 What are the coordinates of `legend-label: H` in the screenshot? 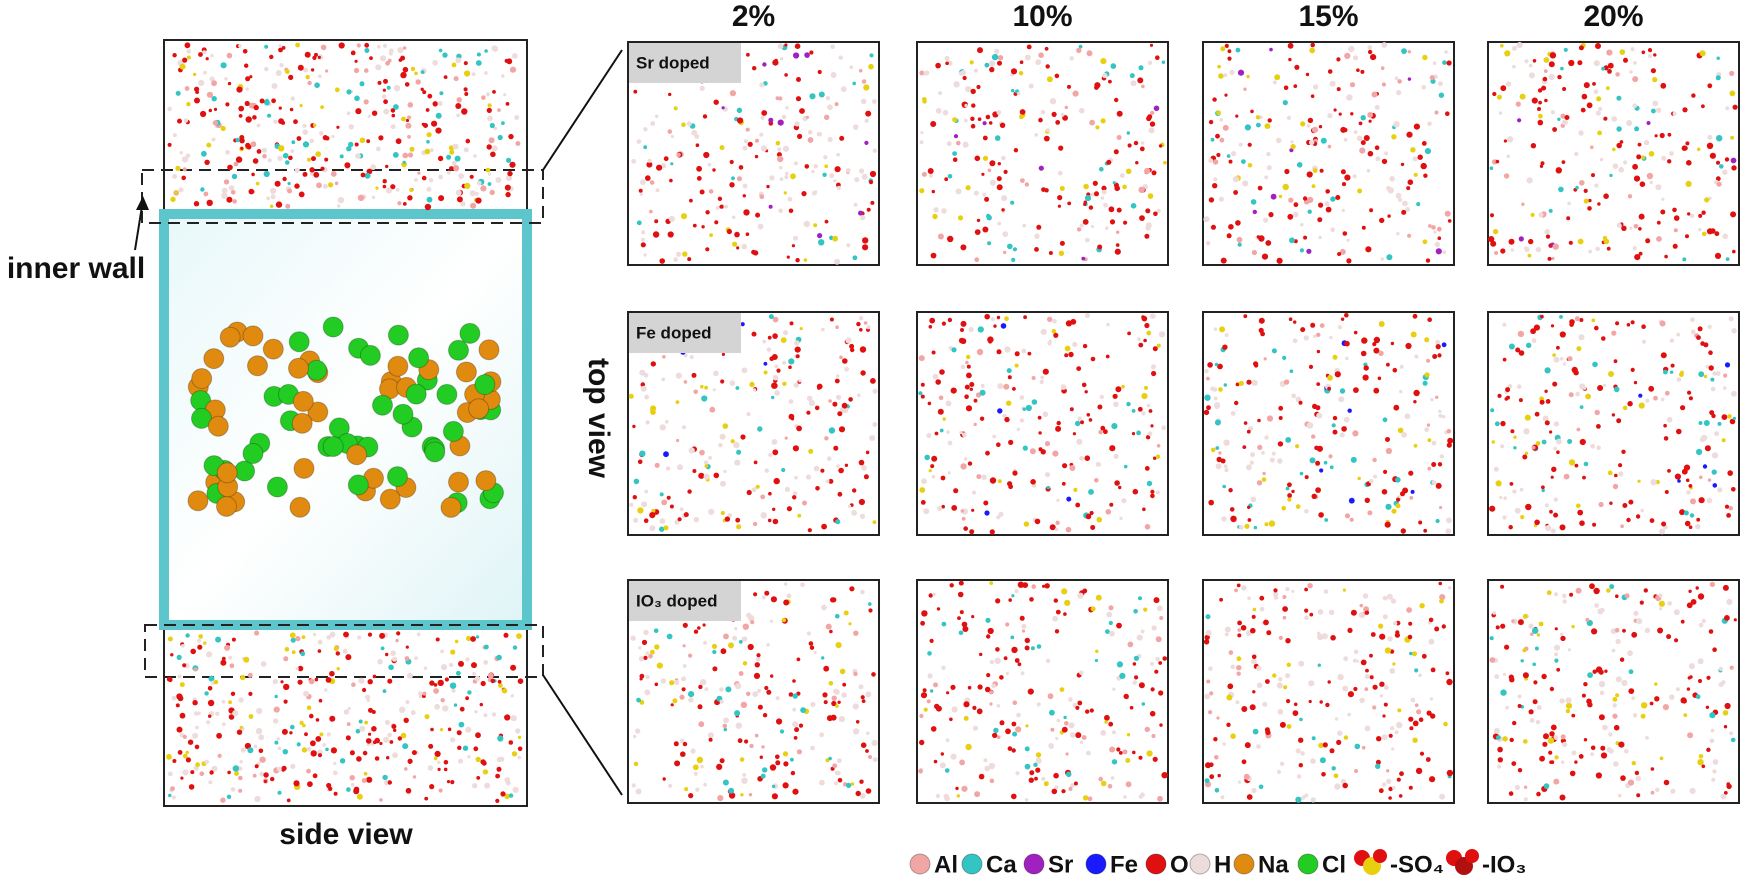 It's located at (1222, 864).